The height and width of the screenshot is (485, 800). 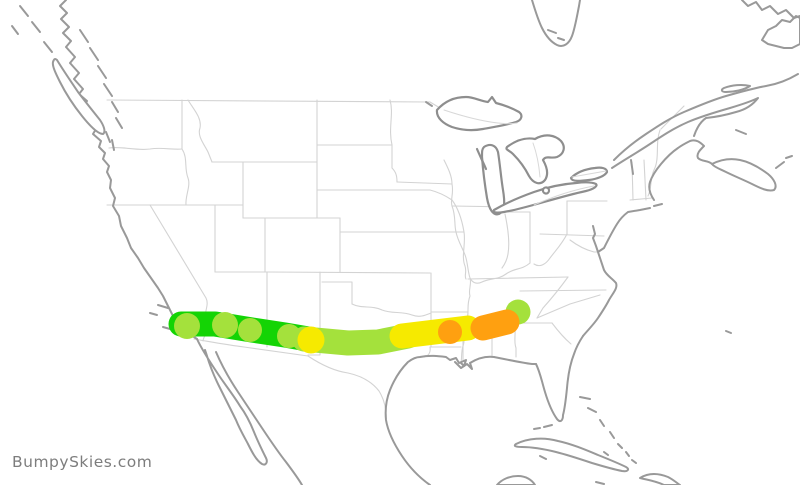 I want to click on vancouver-island, so click(x=78, y=96).